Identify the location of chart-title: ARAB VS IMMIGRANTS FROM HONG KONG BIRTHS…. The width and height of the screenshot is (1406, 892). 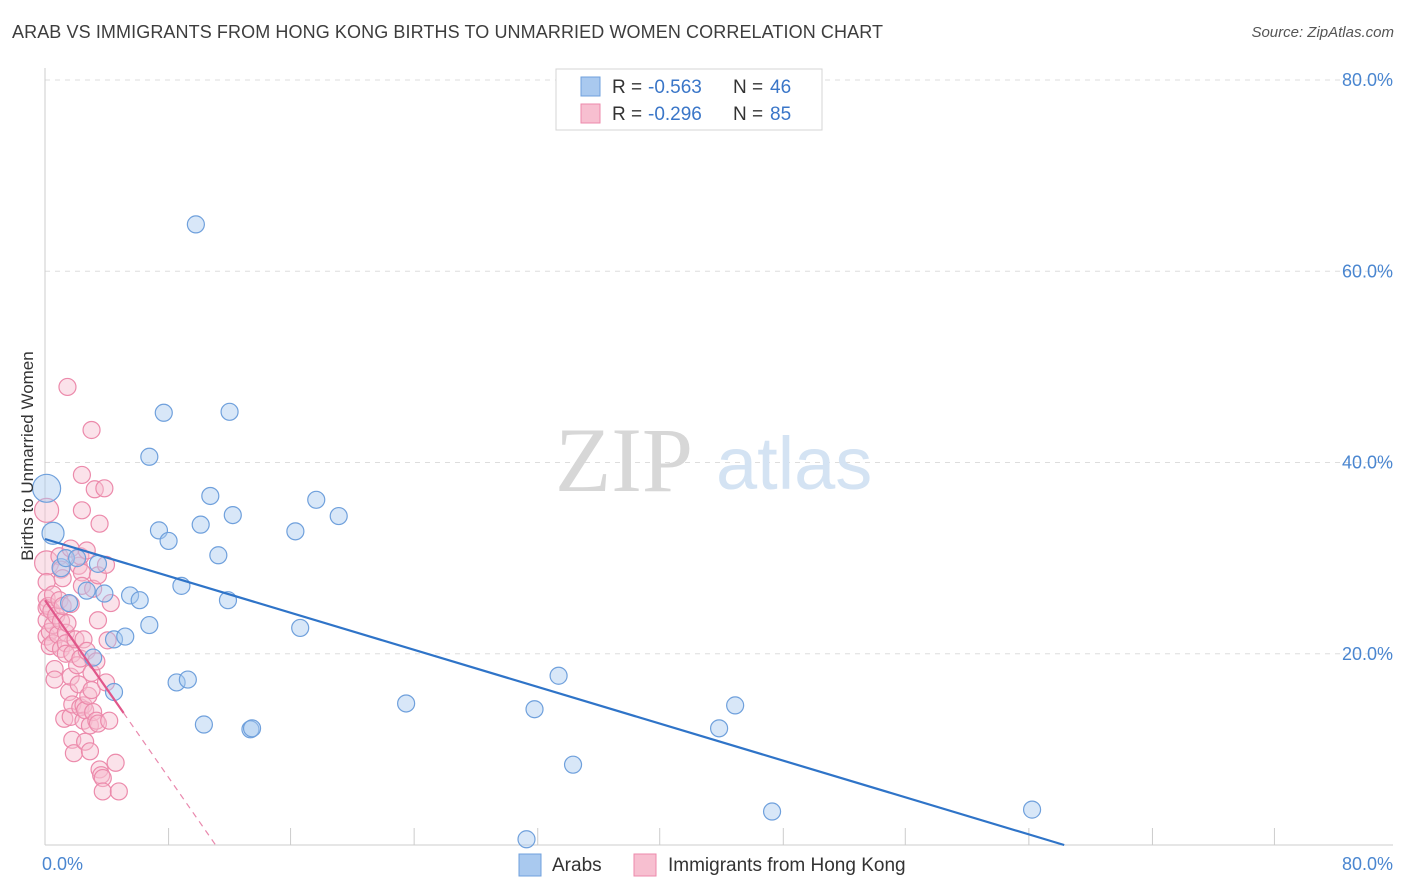
(448, 32).